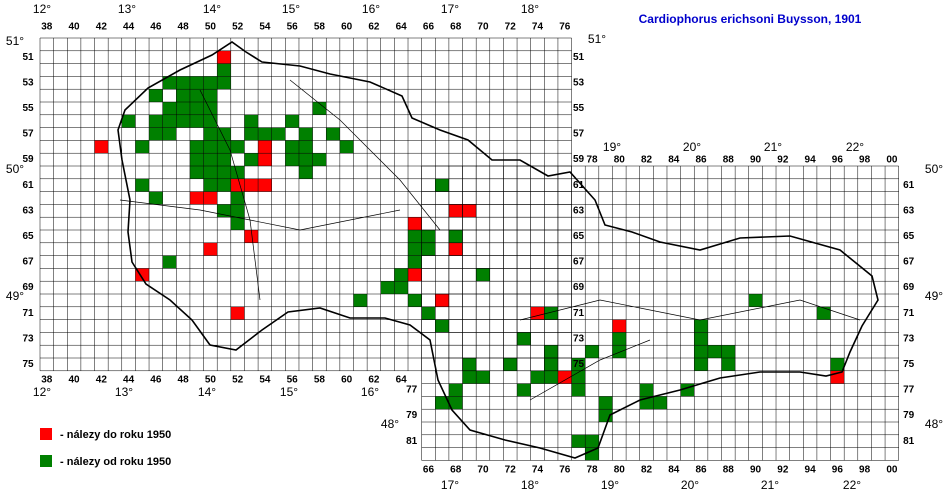  I want to click on grid-label: 81, so click(412, 441).